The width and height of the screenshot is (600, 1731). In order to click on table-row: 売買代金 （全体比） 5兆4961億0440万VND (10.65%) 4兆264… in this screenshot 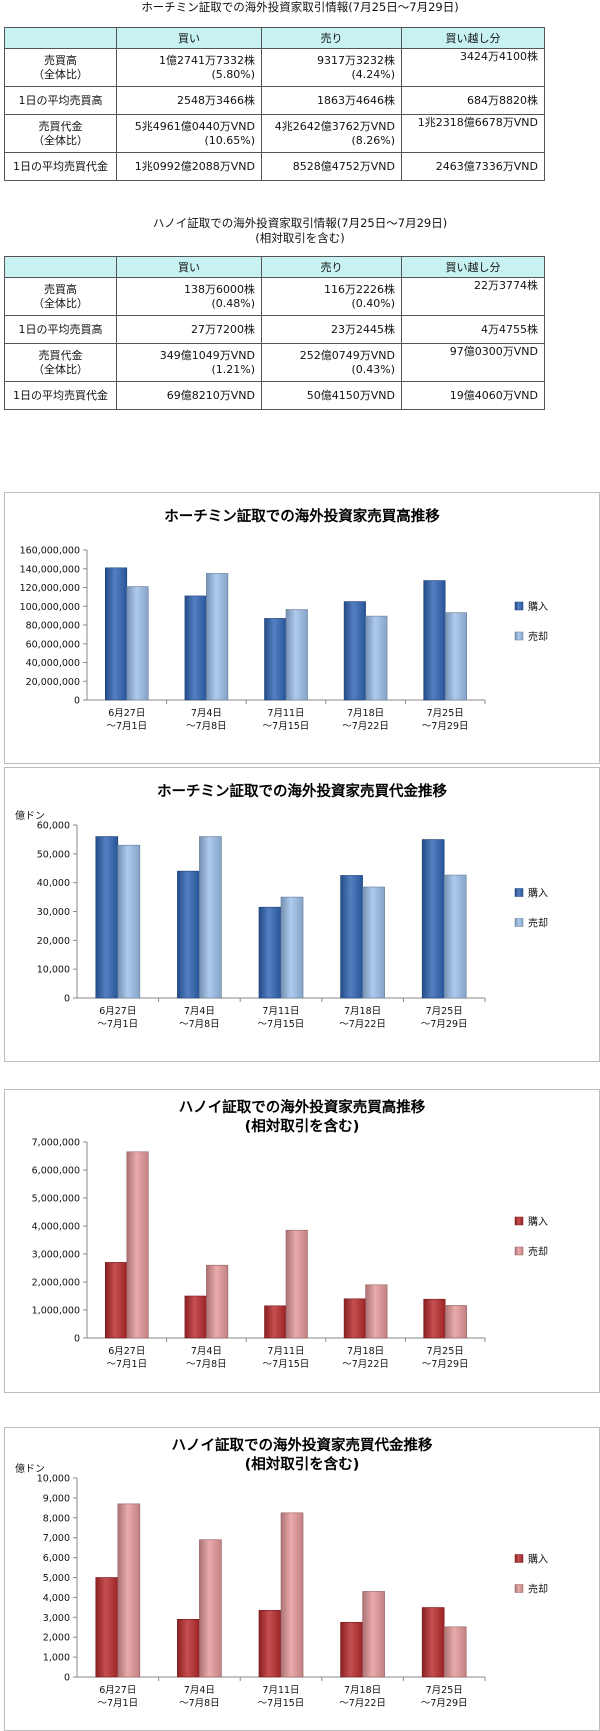, I will do `click(274, 133)`.